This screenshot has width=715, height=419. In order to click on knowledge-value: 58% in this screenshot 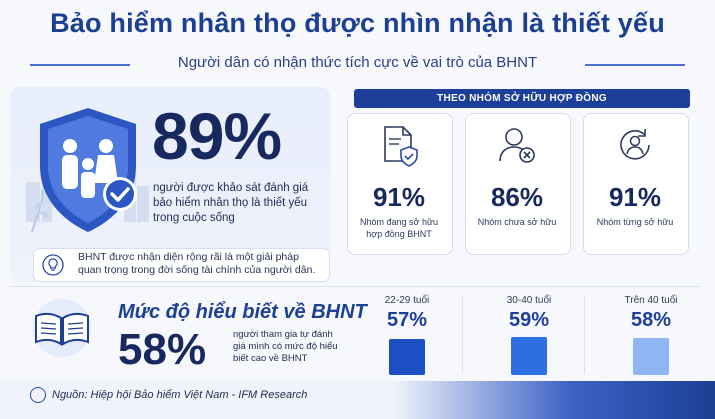, I will do `click(162, 349)`.